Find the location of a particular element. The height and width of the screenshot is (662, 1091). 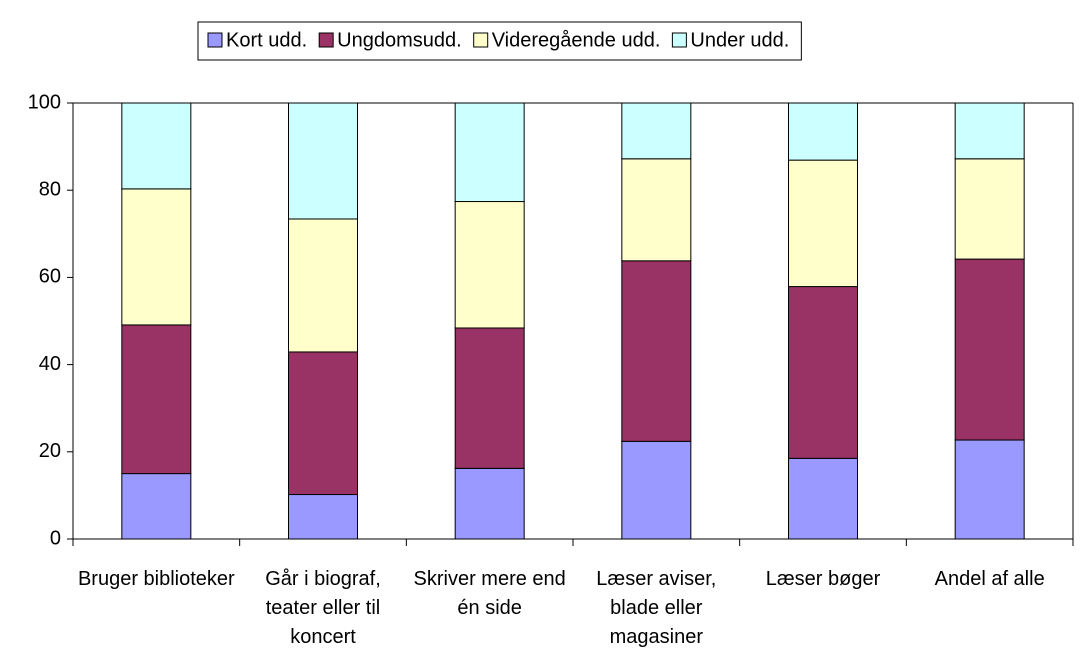

y-tick-label: 40 is located at coordinates (50, 364).